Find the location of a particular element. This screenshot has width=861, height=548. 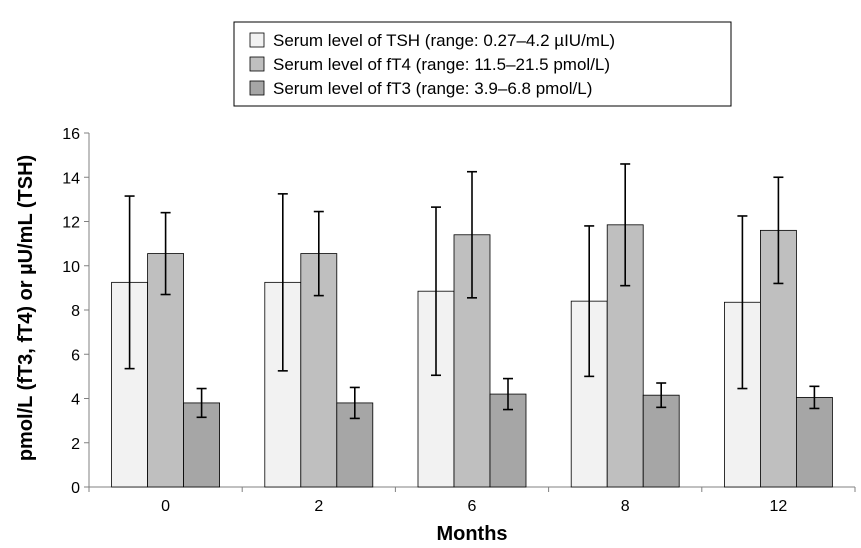

y-tick-label: 16 is located at coordinates (71, 134).